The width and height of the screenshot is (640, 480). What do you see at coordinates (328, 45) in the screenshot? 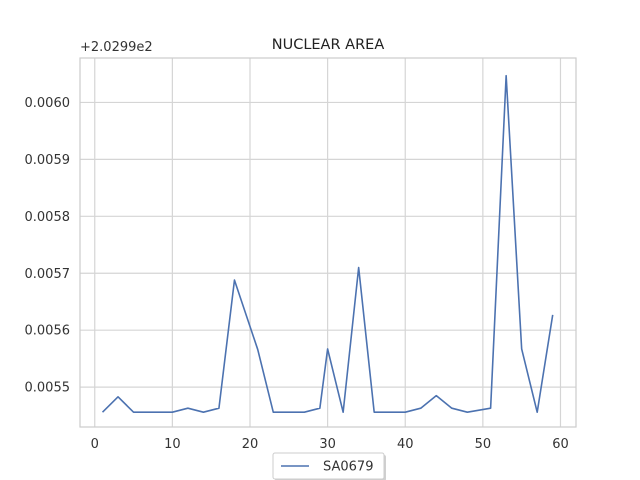
I see `chart-title: NUCLEAR AREA` at bounding box center [328, 45].